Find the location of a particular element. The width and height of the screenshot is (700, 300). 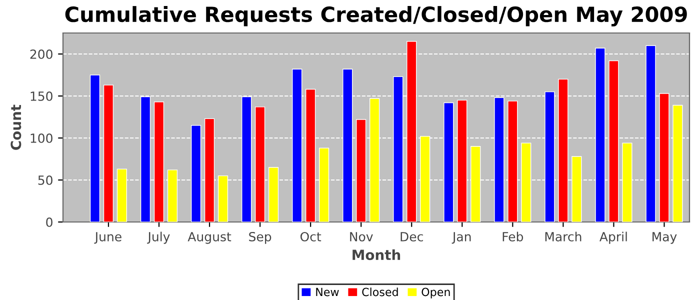

x-tick-label: Sep is located at coordinates (260, 238).